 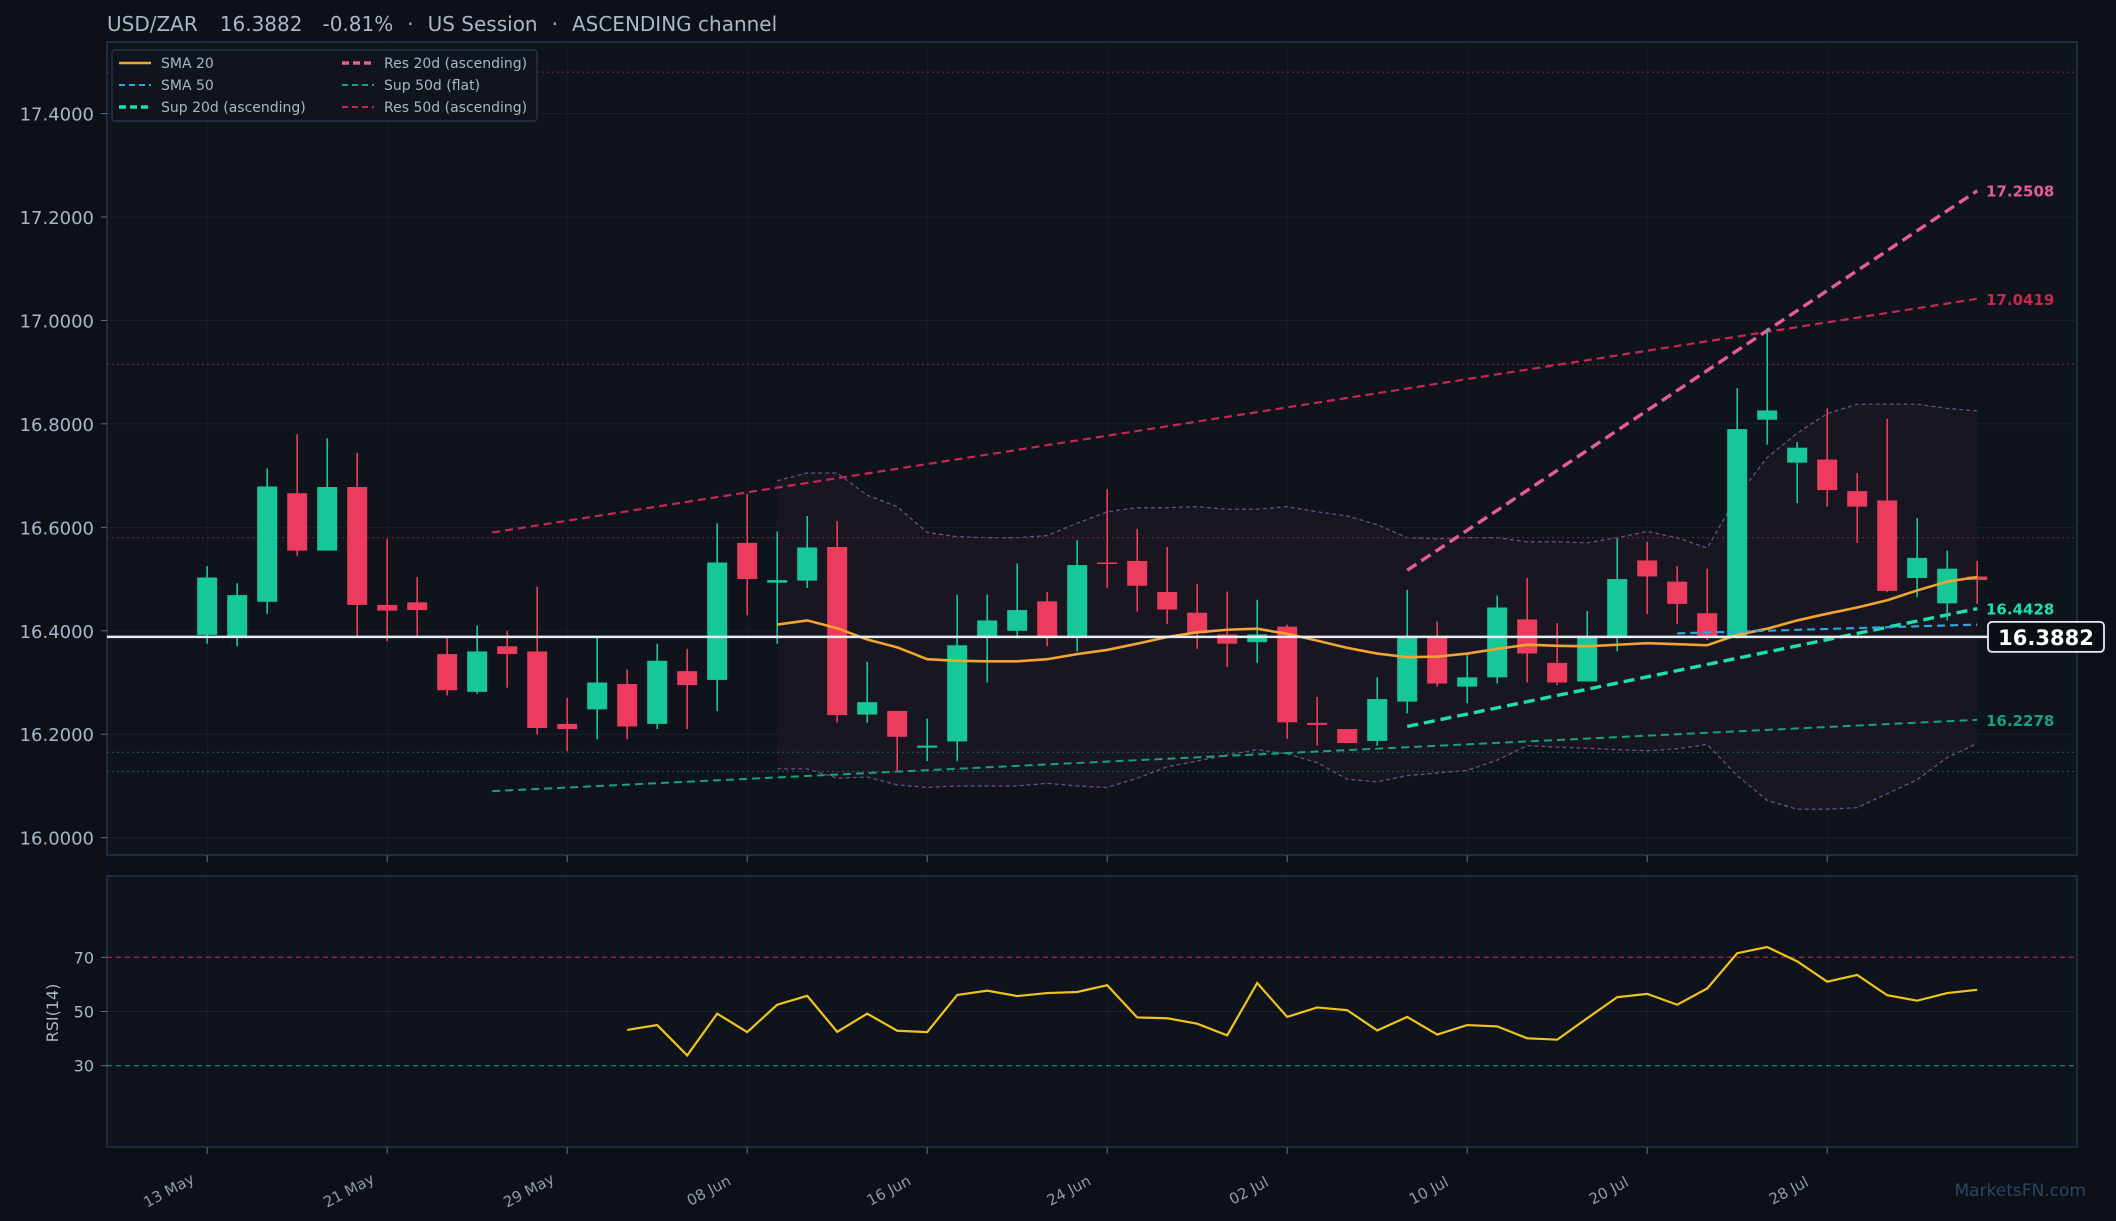 I want to click on last-price-label: 16.3882, so click(x=2046, y=638).